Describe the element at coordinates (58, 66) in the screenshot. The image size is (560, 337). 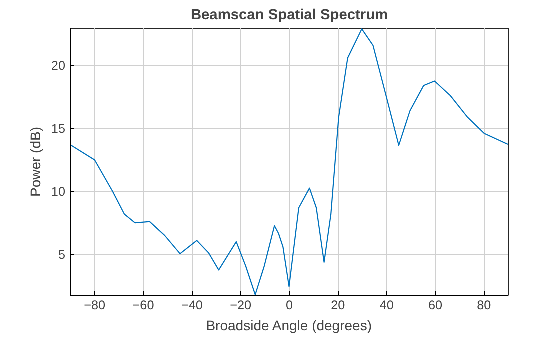
I see `y-tick-label: 20` at that location.